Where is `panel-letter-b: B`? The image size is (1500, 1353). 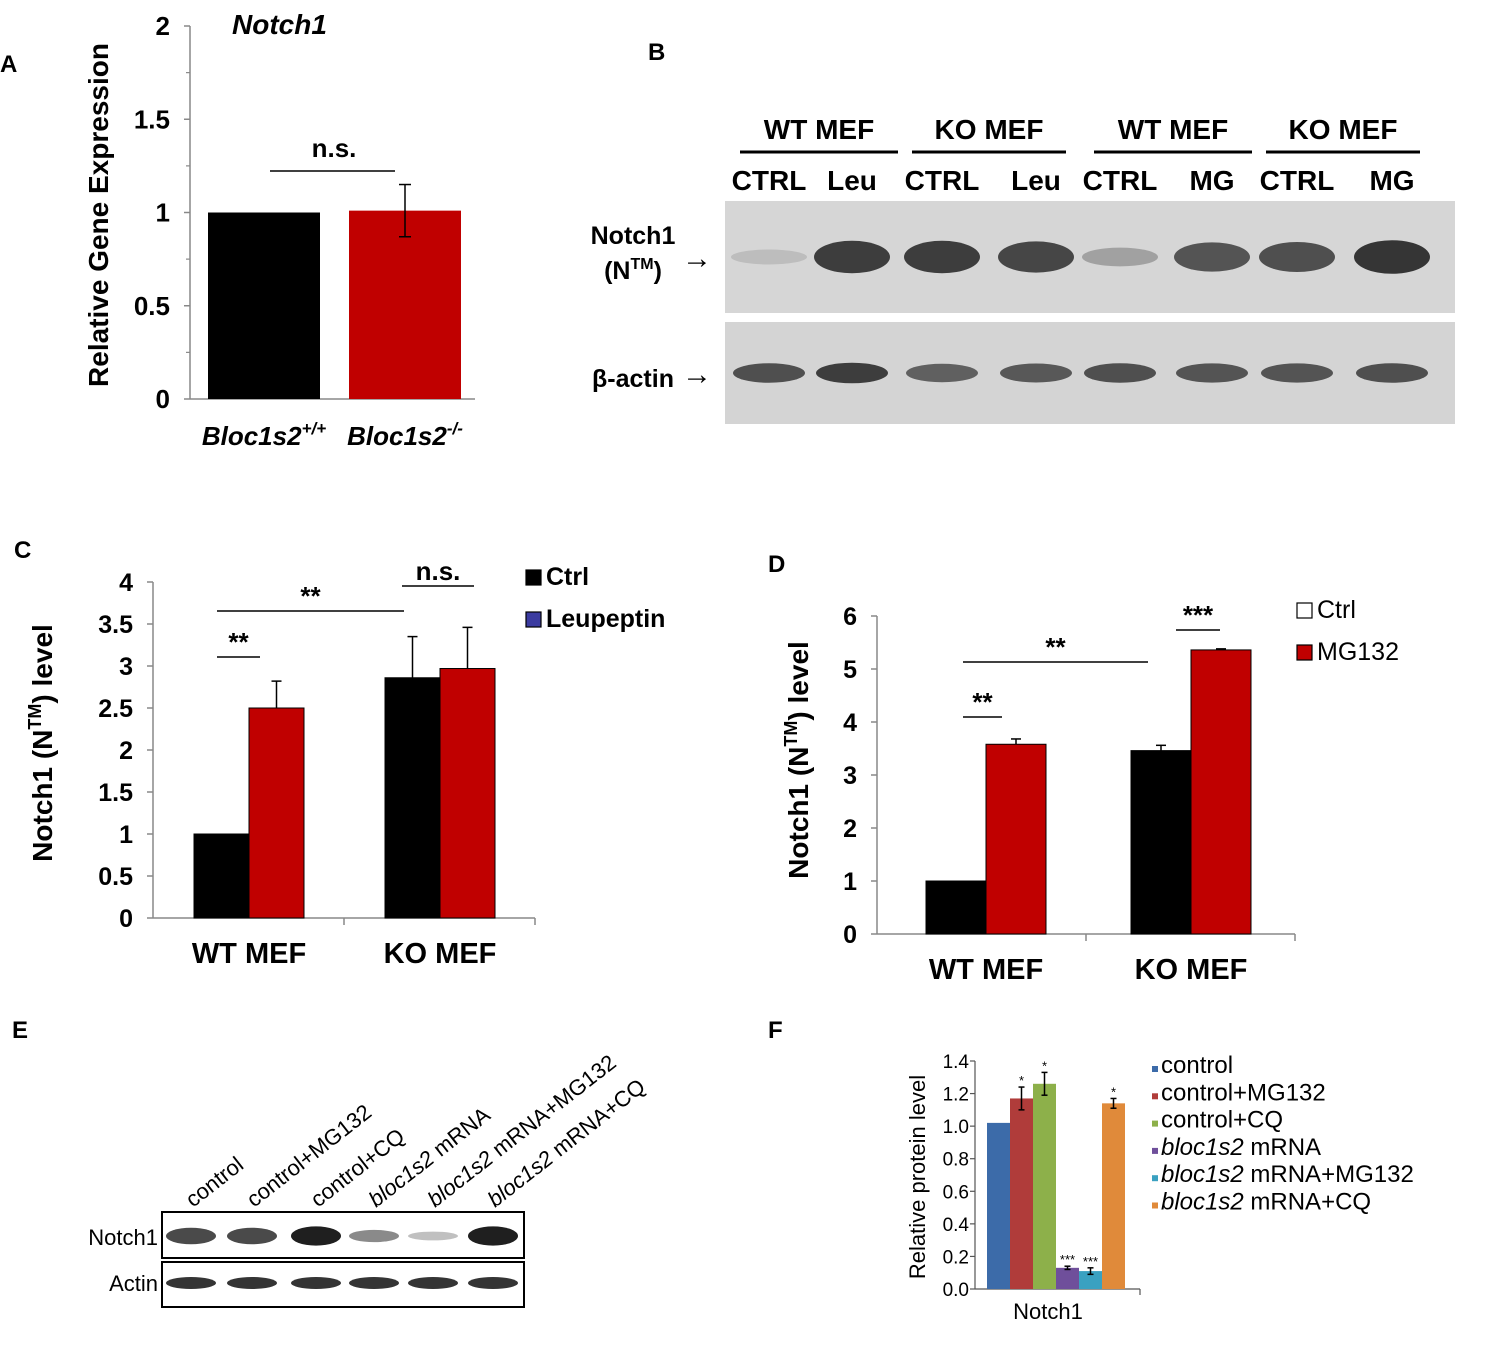 panel-letter-b: B is located at coordinates (656, 52).